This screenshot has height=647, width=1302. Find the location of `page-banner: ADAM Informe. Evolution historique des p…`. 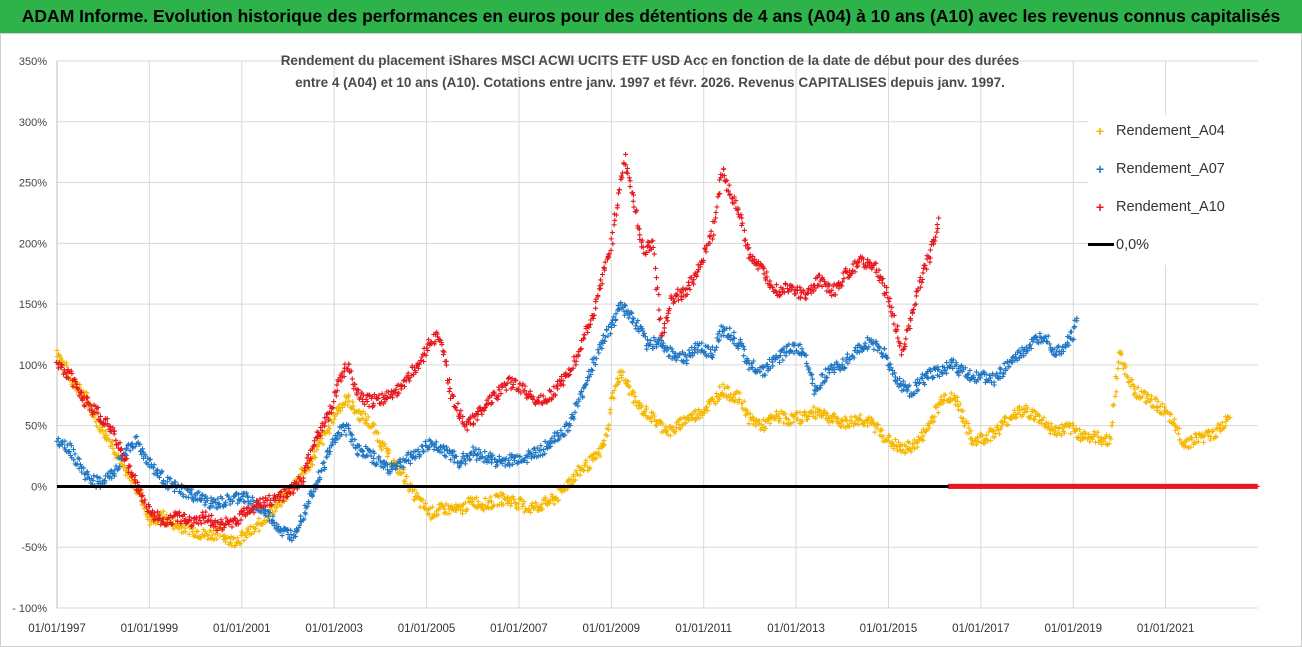

page-banner: ADAM Informe. Evolution historique des p… is located at coordinates (651, 16).